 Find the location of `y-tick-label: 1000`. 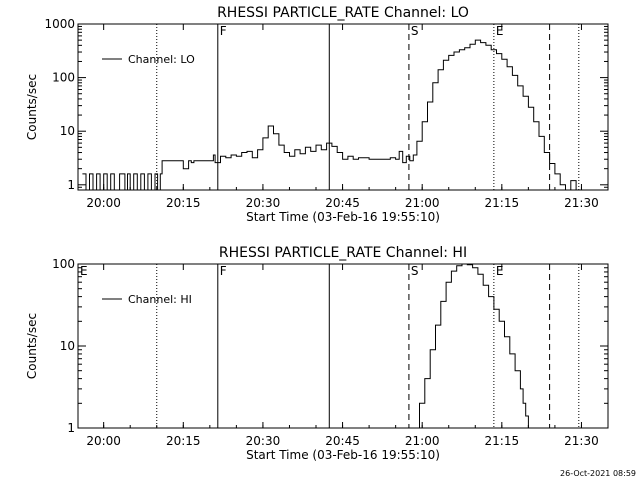

y-tick-label: 1000 is located at coordinates (59, 24).